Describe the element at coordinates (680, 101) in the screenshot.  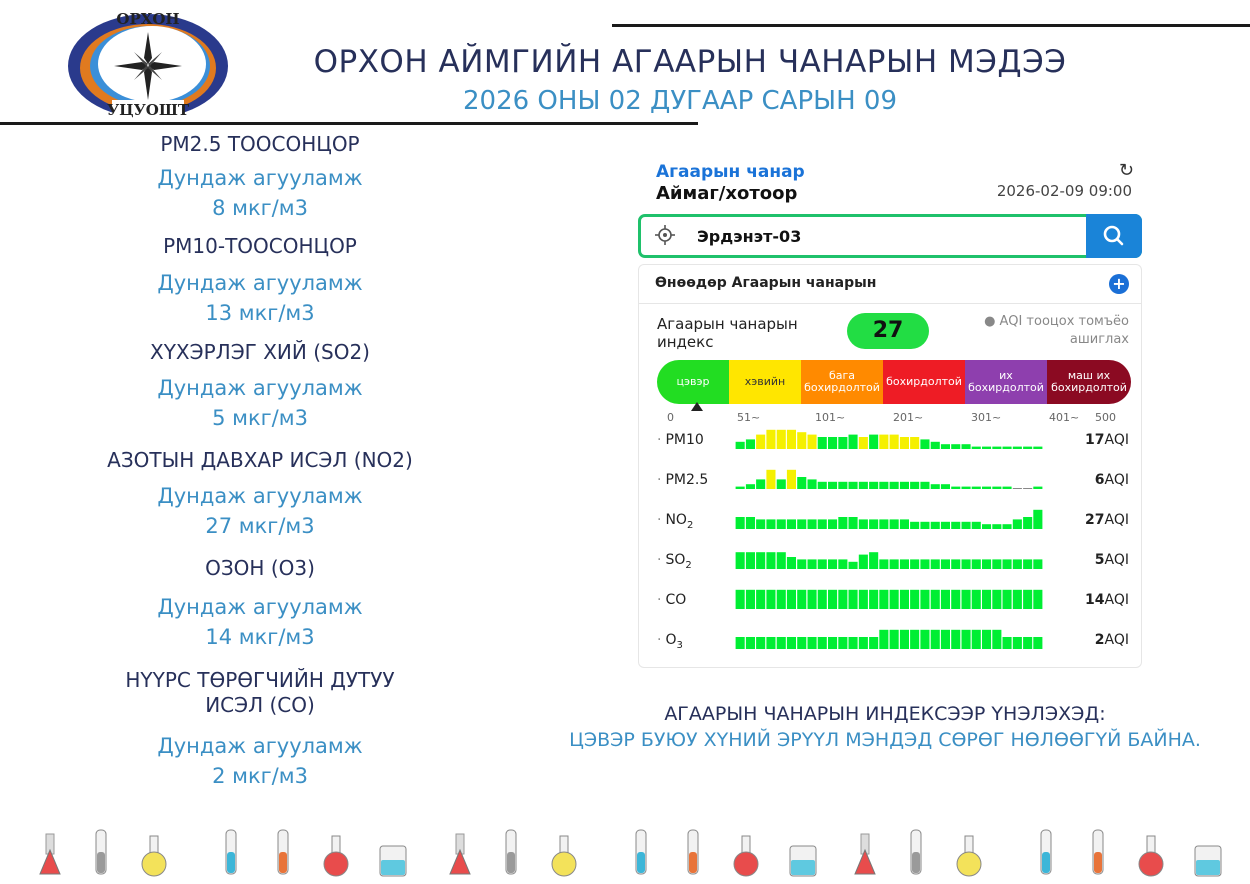
I see `page-date: 2026 ОНЫ 02 ДУГААР САРЫН 09` at that location.